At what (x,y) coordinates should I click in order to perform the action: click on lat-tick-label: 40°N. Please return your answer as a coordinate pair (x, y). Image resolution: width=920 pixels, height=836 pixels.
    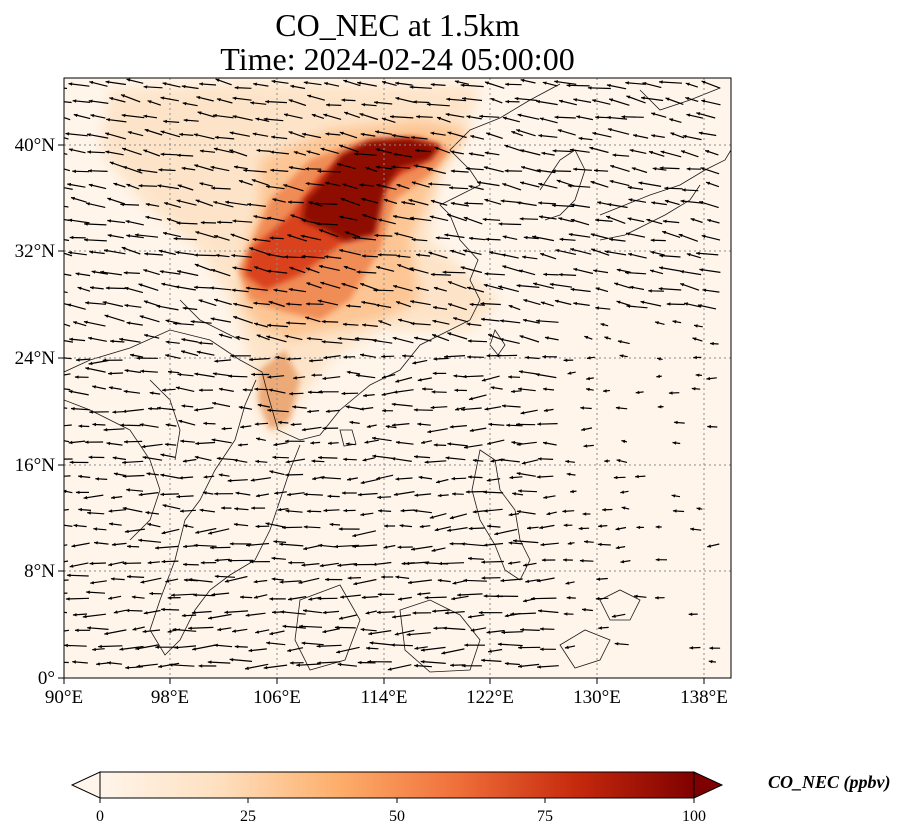
    Looking at the image, I should click on (35, 145).